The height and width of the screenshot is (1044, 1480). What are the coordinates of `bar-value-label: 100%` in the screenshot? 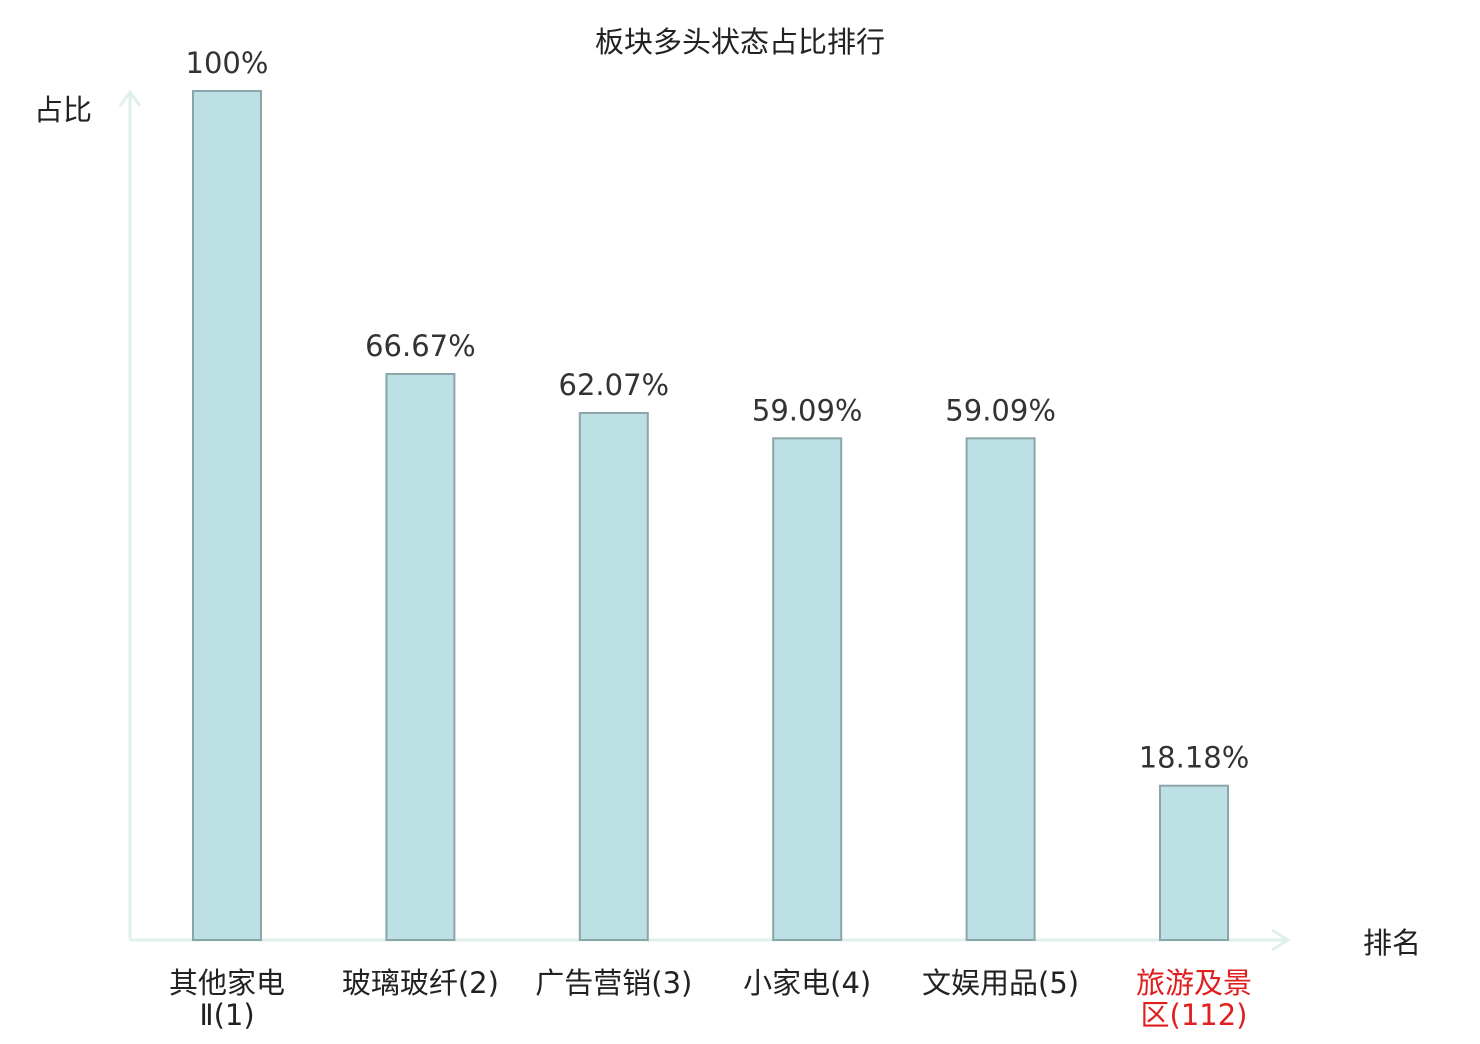 It's located at (227, 63).